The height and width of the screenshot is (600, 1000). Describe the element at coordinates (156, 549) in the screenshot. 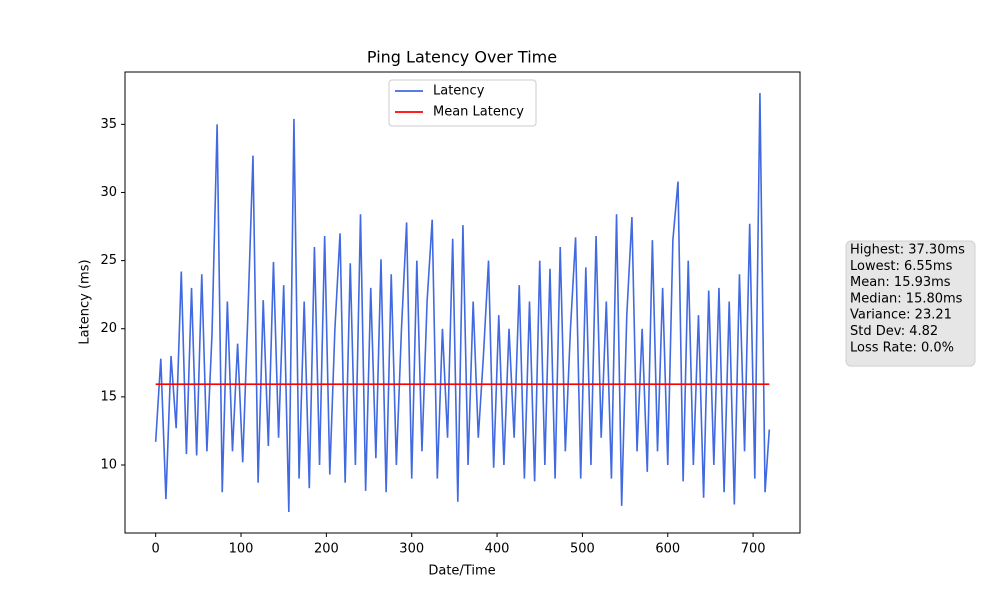

I see `x-tick-label: 0` at that location.